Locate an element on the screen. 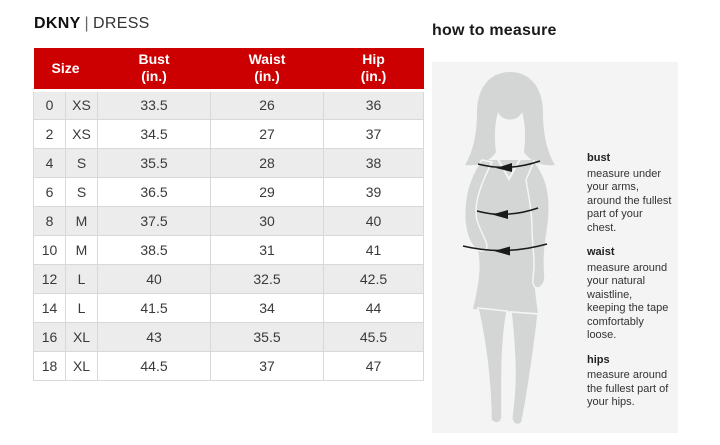 Image resolution: width=720 pixels, height=445 pixels. size-num-cell: 8 is located at coordinates (49, 220).